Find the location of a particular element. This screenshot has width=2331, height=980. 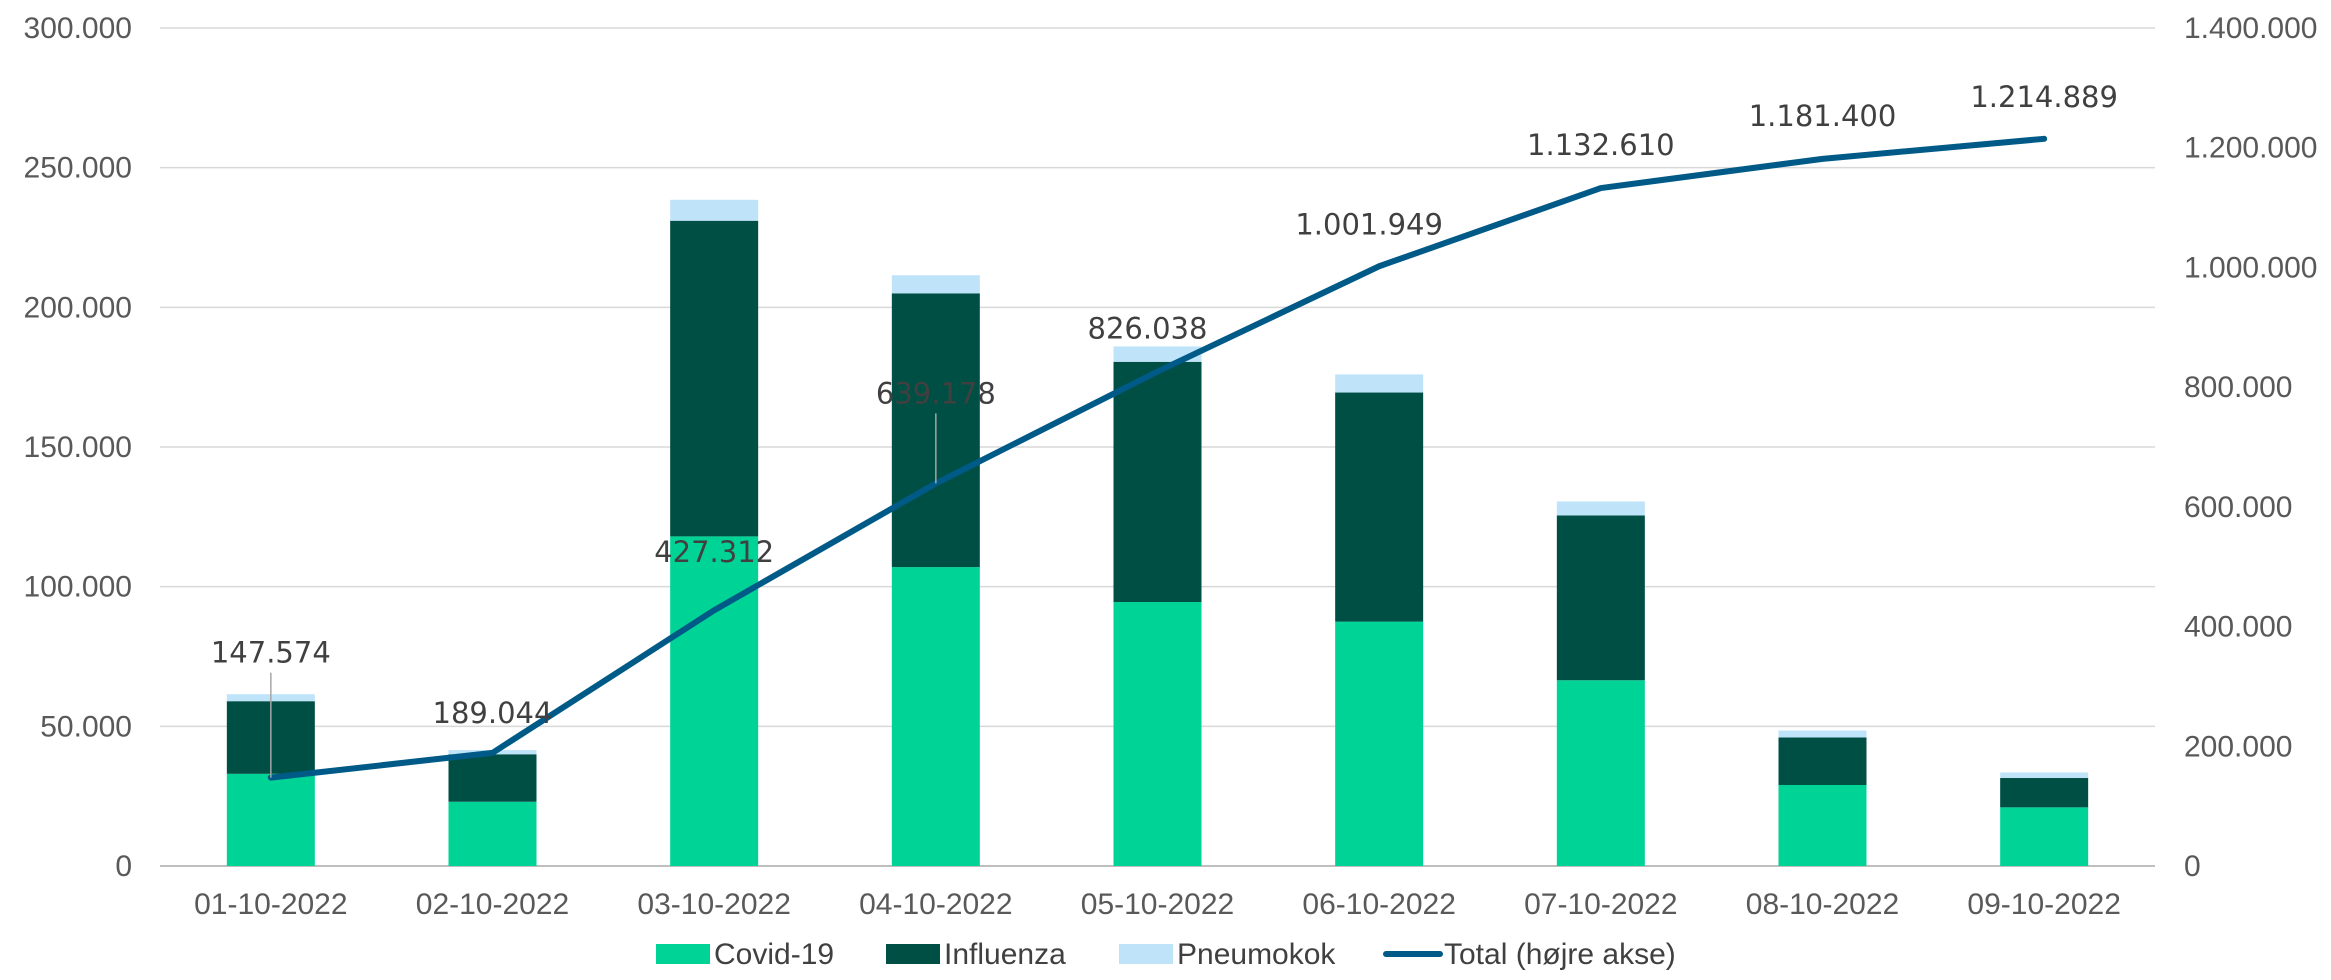

left-tick-label: 150.000 is located at coordinates (78, 447).